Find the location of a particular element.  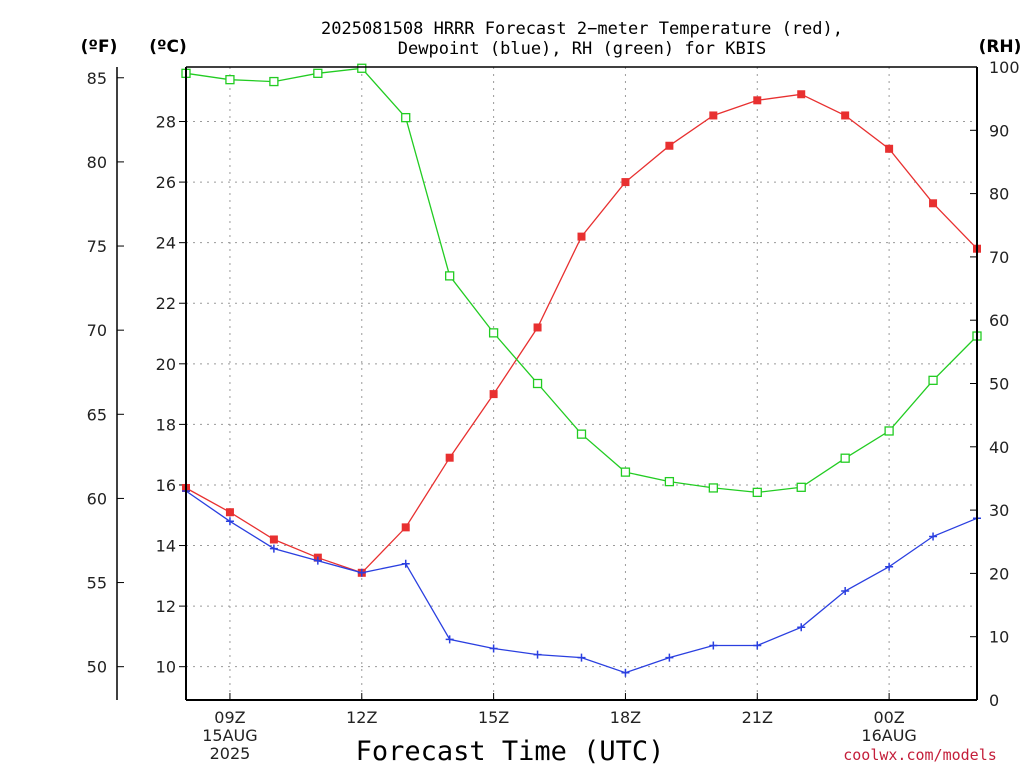

y-tick-label-rh: 40 is located at coordinates (999, 447).